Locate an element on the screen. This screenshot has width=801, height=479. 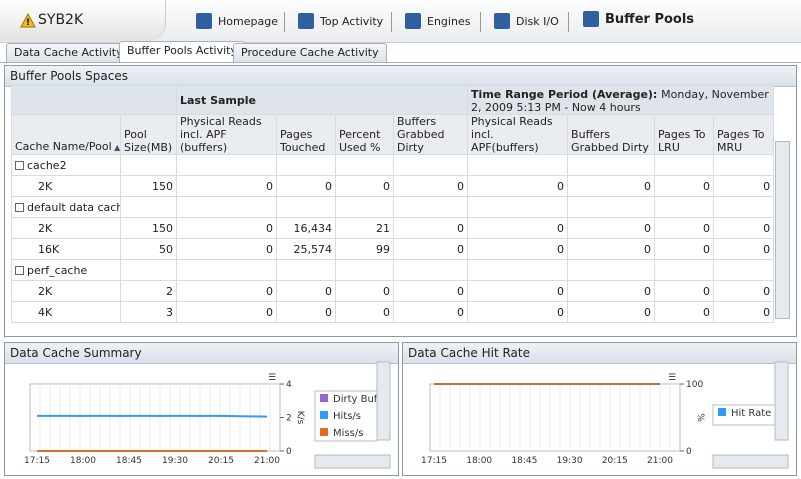
y-tick-label: 4 is located at coordinates (289, 385).